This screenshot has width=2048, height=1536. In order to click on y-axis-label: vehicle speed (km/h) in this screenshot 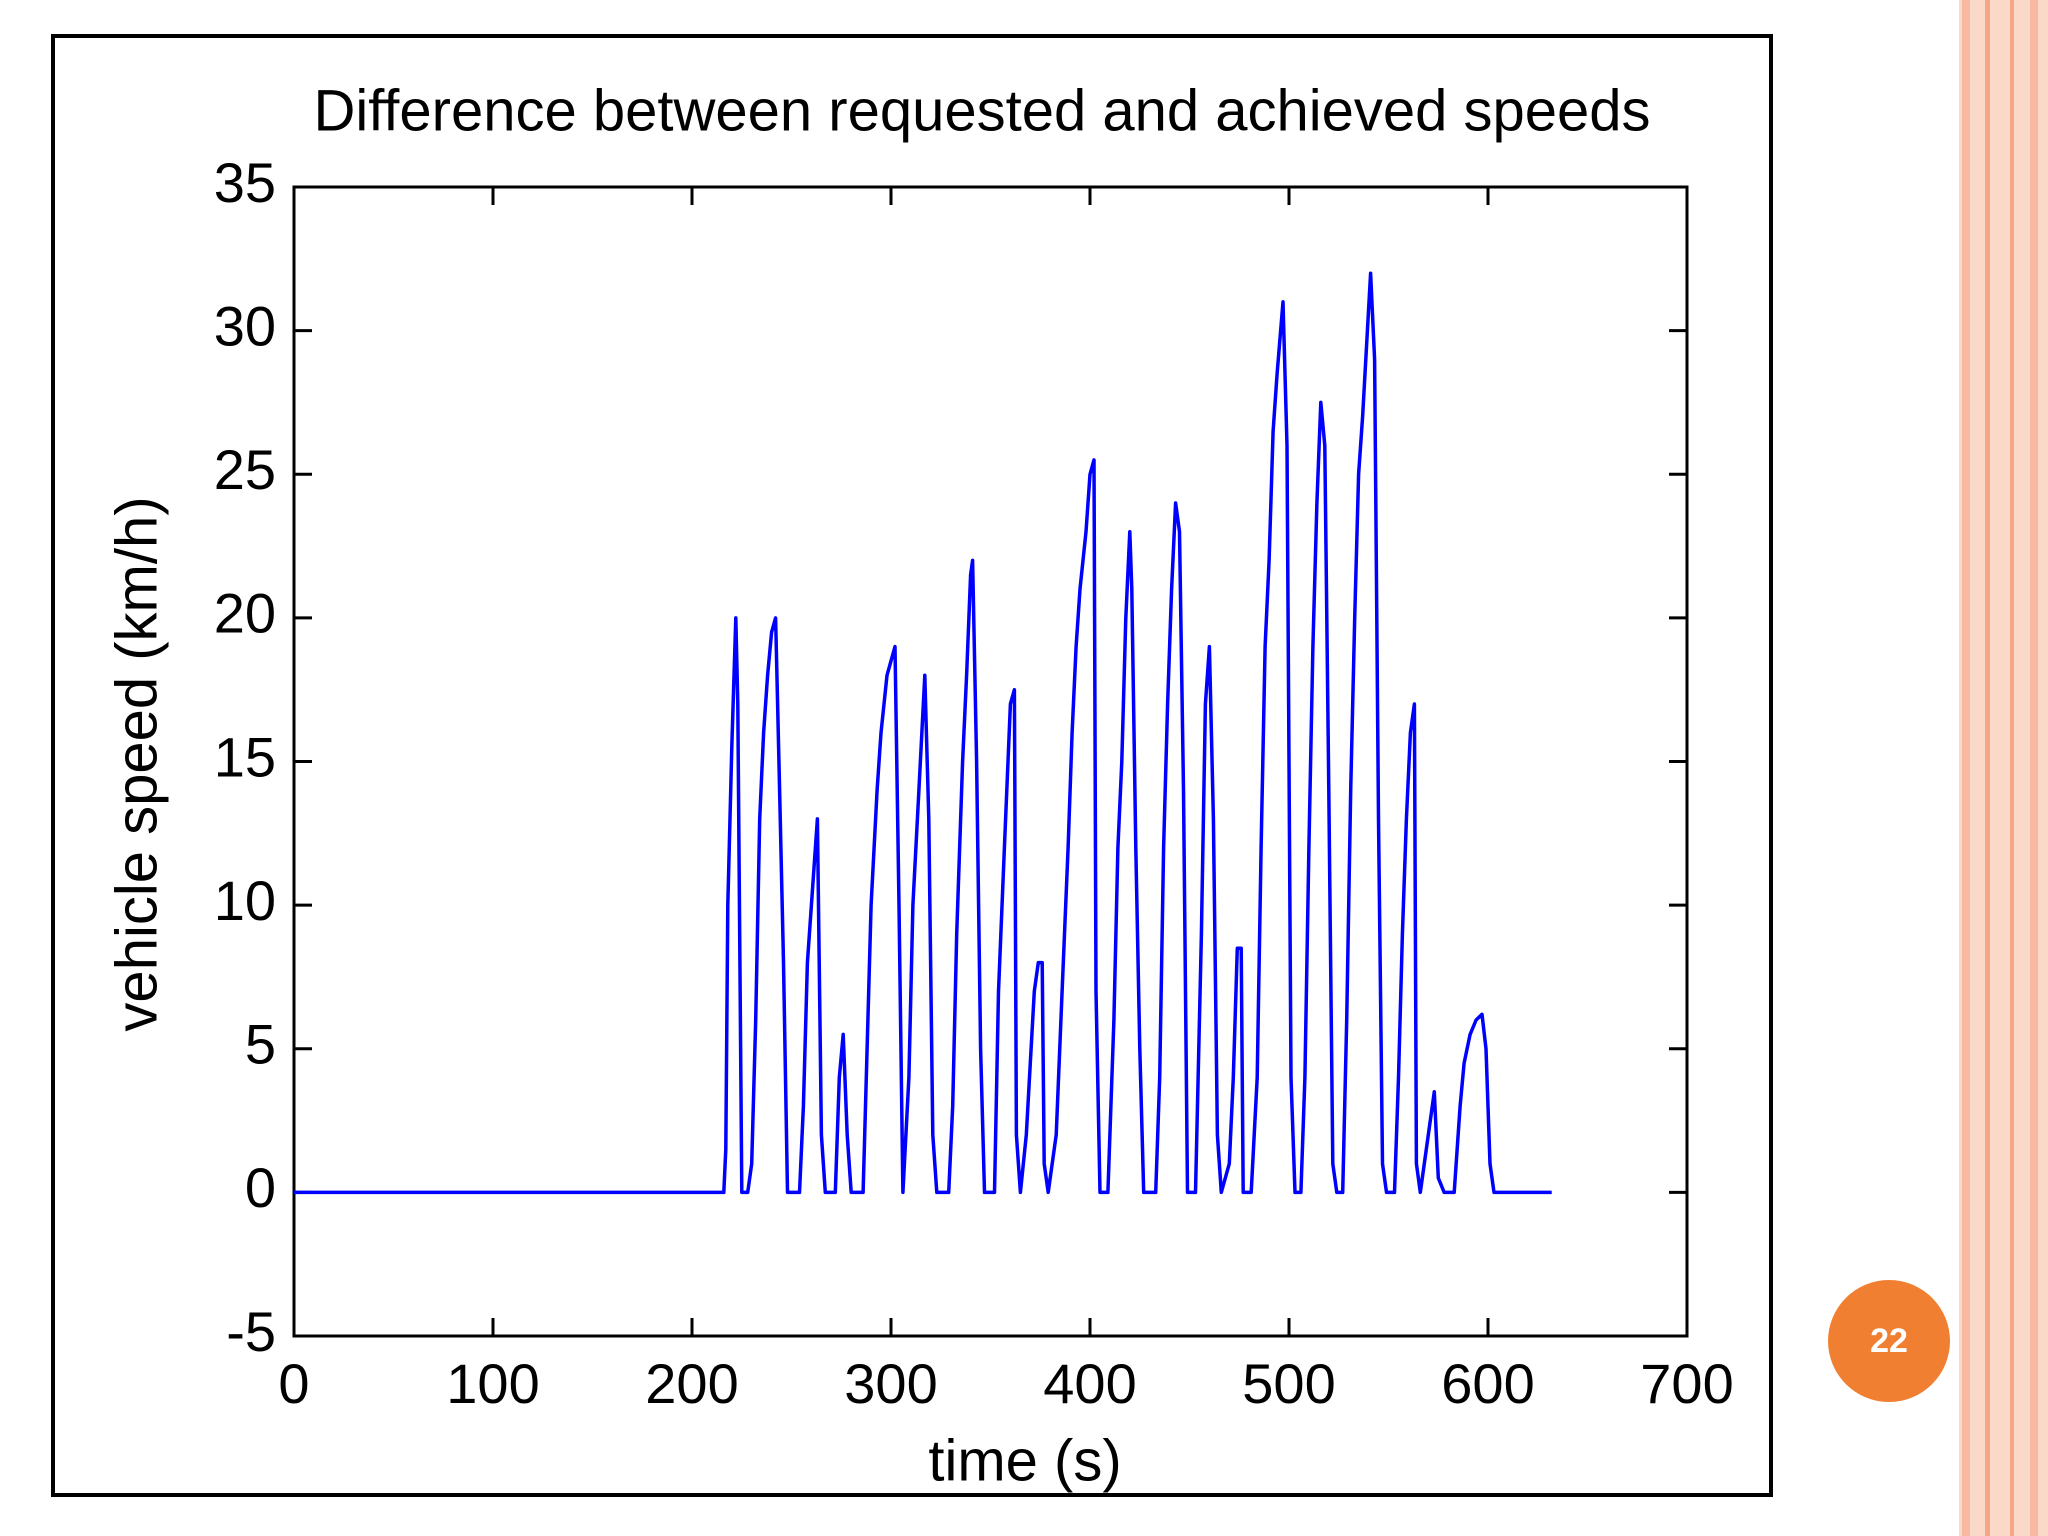, I will do `click(136, 763)`.